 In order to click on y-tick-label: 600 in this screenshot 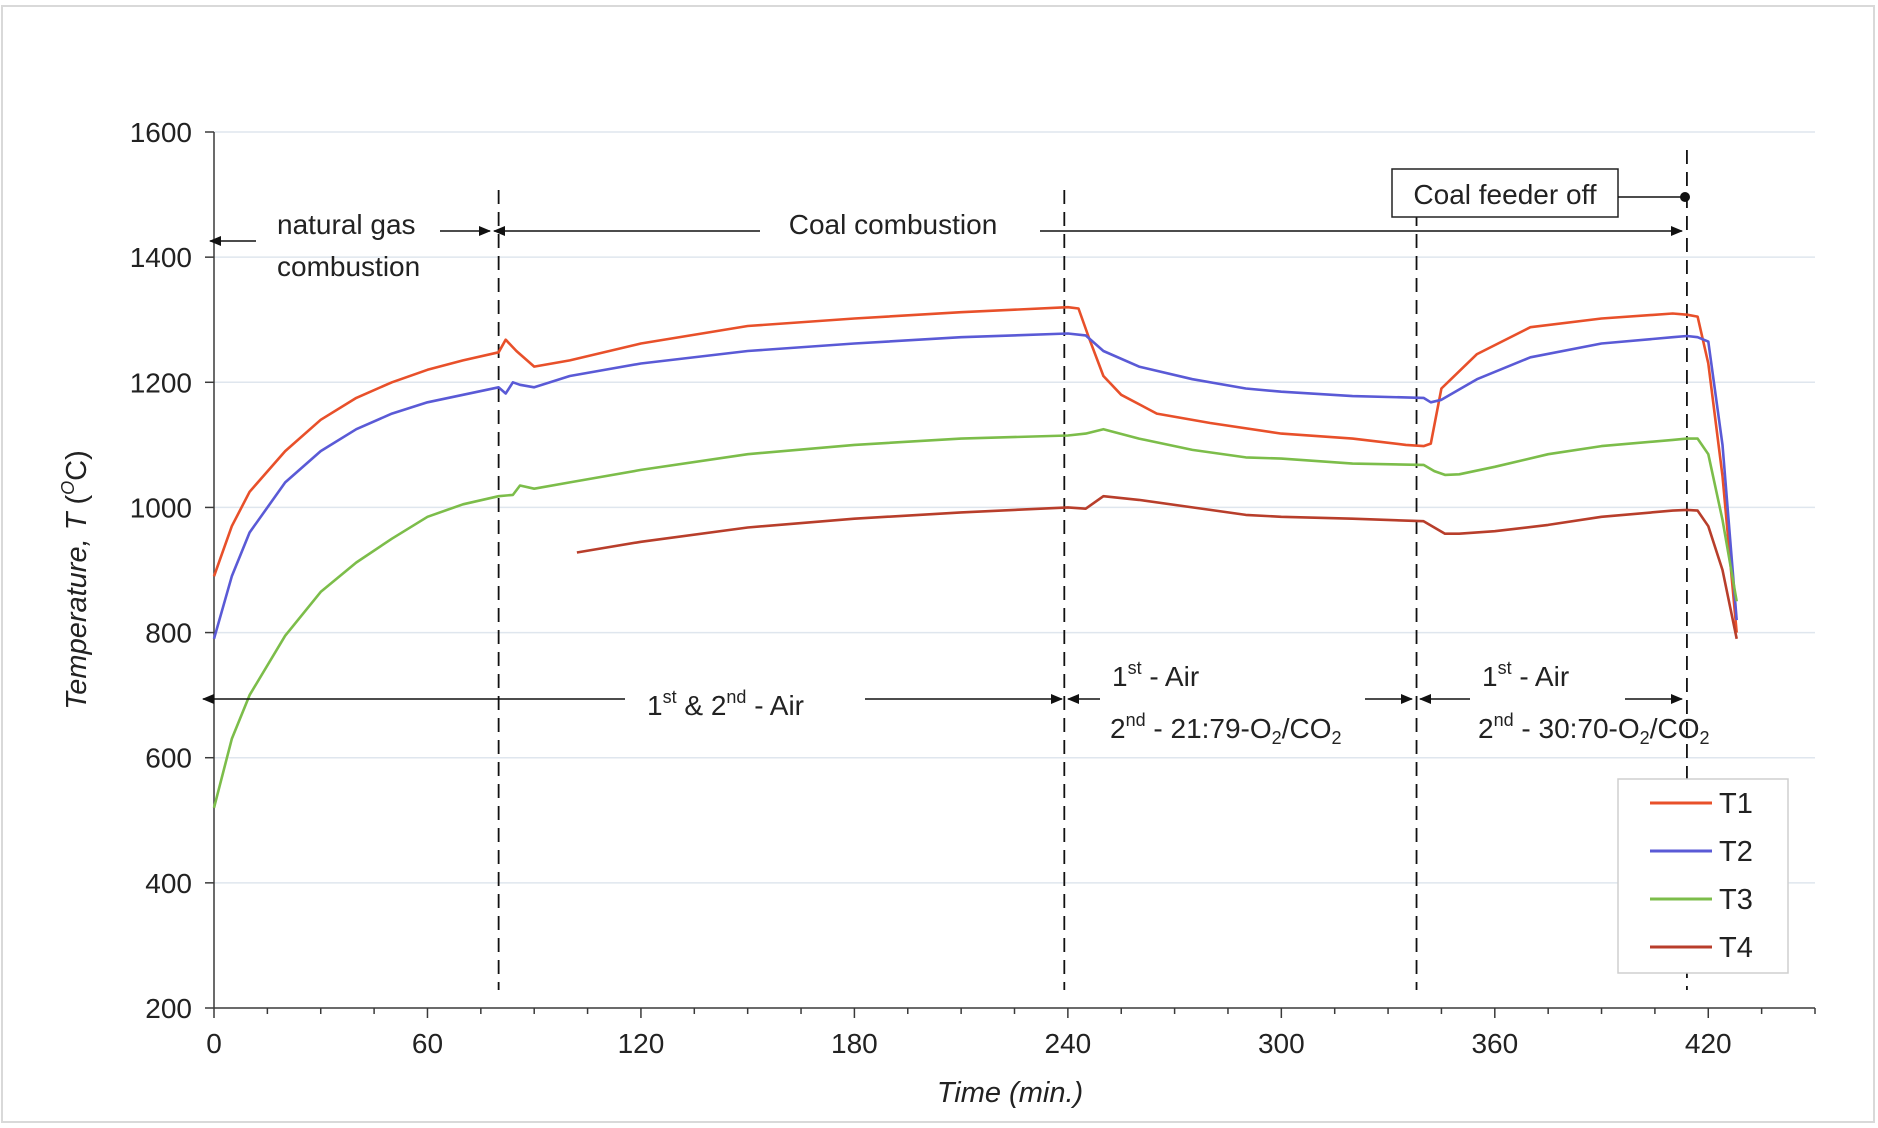, I will do `click(168, 758)`.